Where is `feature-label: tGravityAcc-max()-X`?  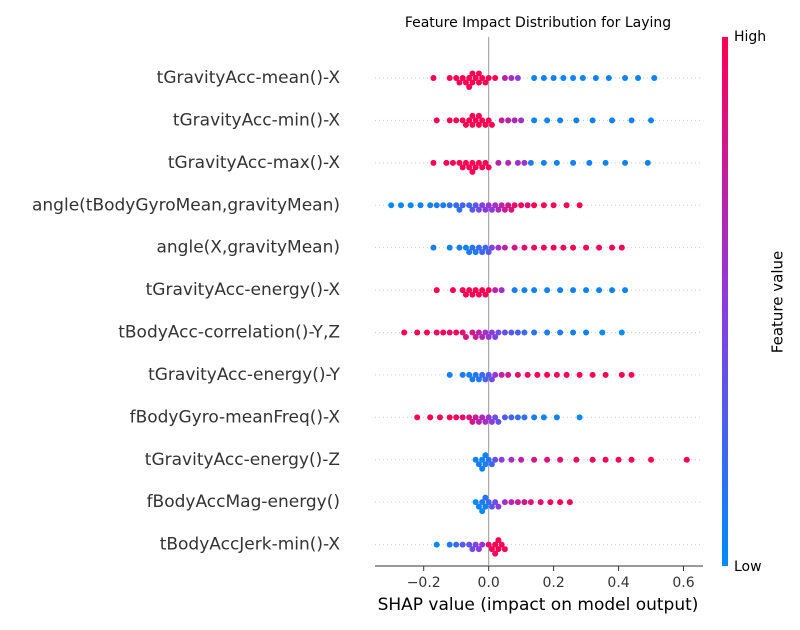
feature-label: tGravityAcc-max()-X is located at coordinates (254, 163).